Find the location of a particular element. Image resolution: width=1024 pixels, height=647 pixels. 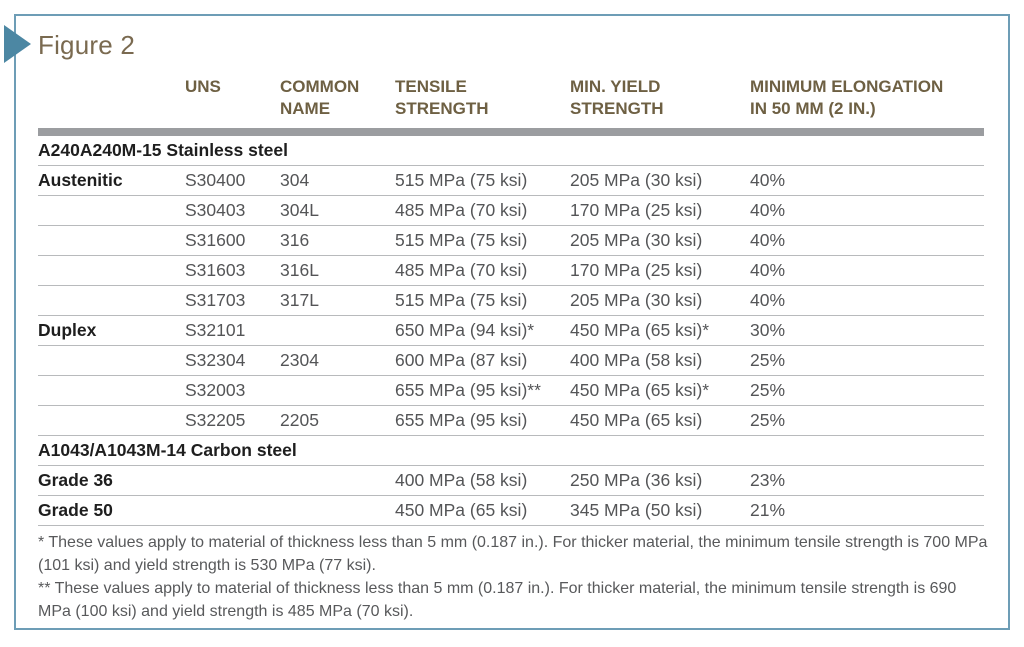

col-header-min-yield-strength: MIN. YIELD STRENGTH is located at coordinates (617, 97).